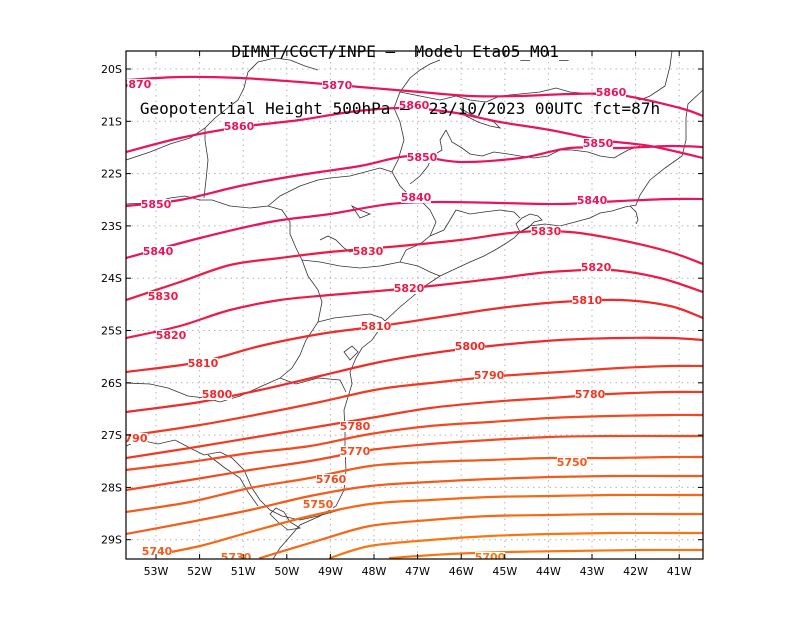 Image resolution: width=800 pixels, height=618 pixels. I want to click on contour-label: 790, so click(136, 438).